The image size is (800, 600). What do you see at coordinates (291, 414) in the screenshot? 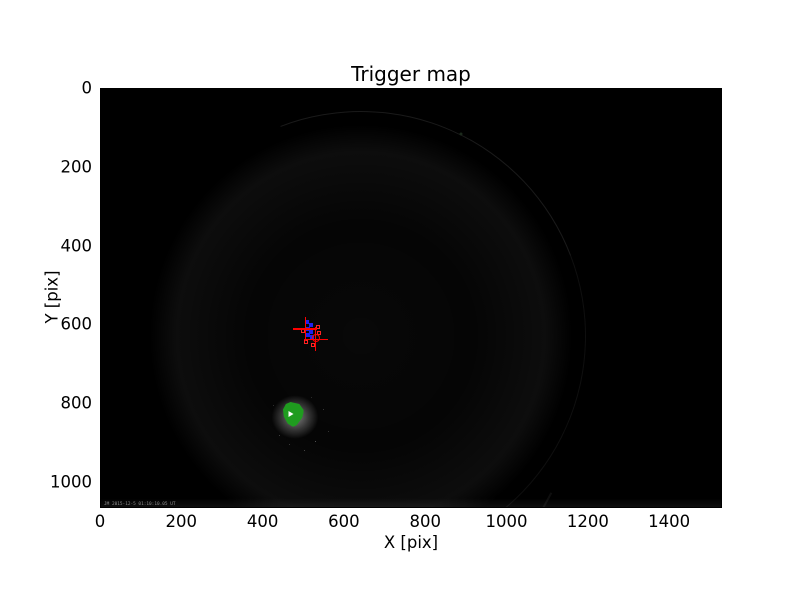
I see `event-direction-arrow` at bounding box center [291, 414].